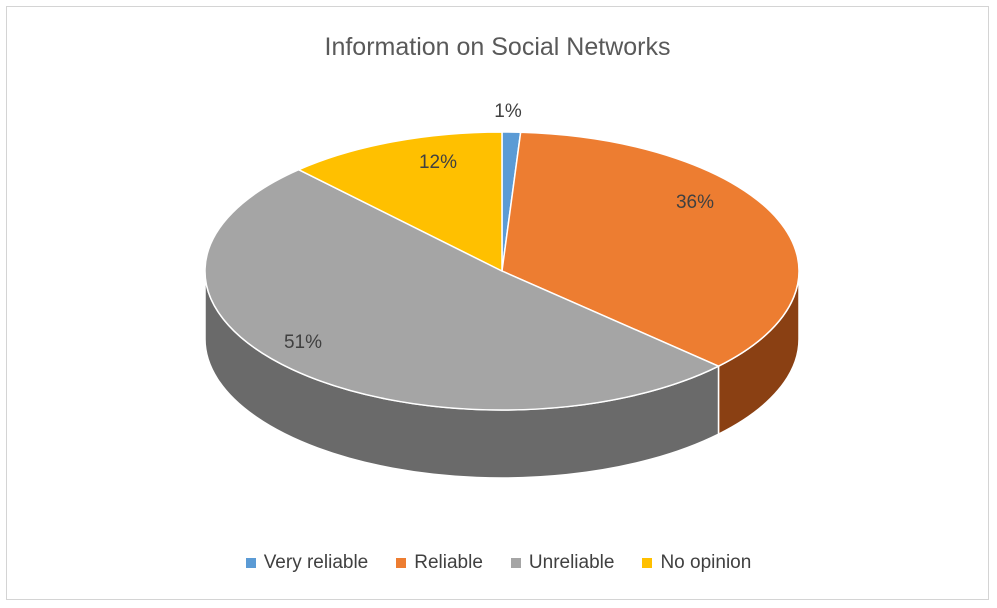 This screenshot has width=997, height=608. I want to click on legend-label: No opinion, so click(706, 562).